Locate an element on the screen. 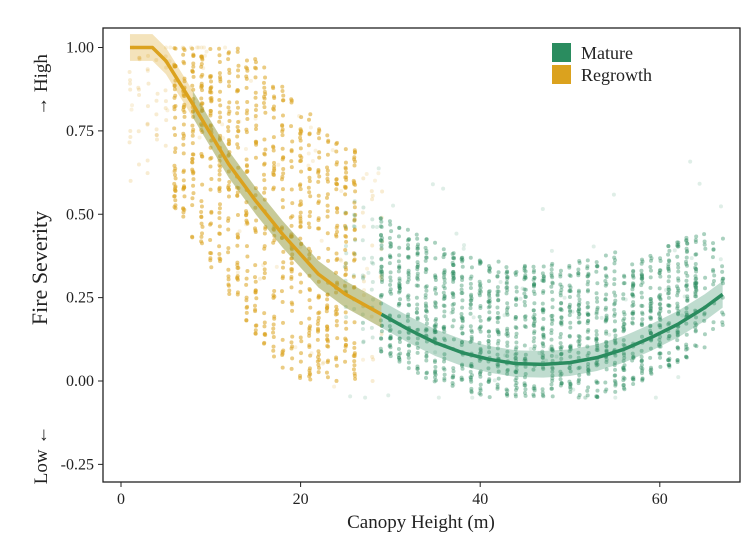 This screenshot has height=541, width=754. legend-label-mature: Mature is located at coordinates (607, 53).